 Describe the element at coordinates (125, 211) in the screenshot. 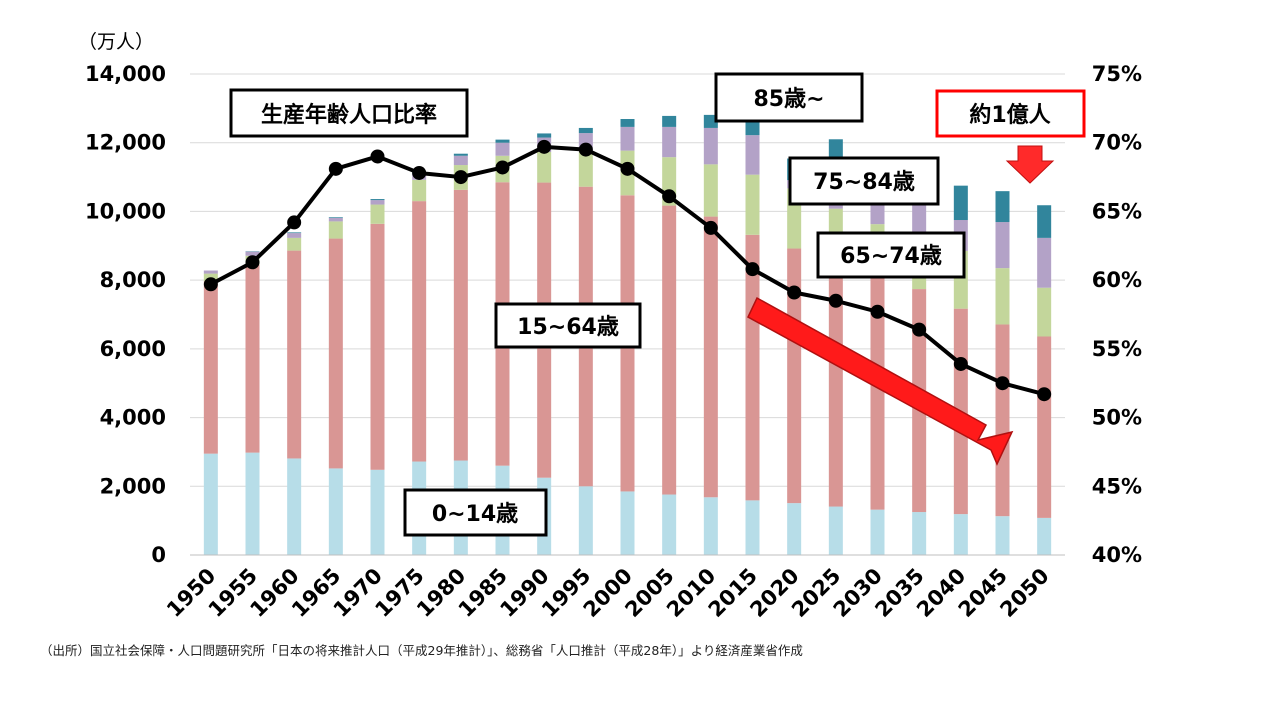

I see `left-tick-label: 10,000` at that location.